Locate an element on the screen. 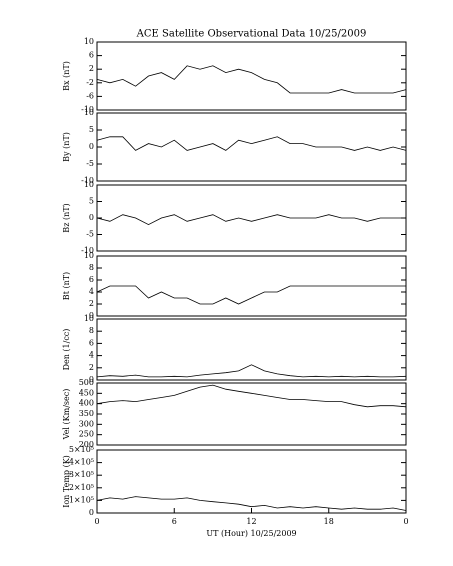  y-tick-label: 400 is located at coordinates (86, 403).